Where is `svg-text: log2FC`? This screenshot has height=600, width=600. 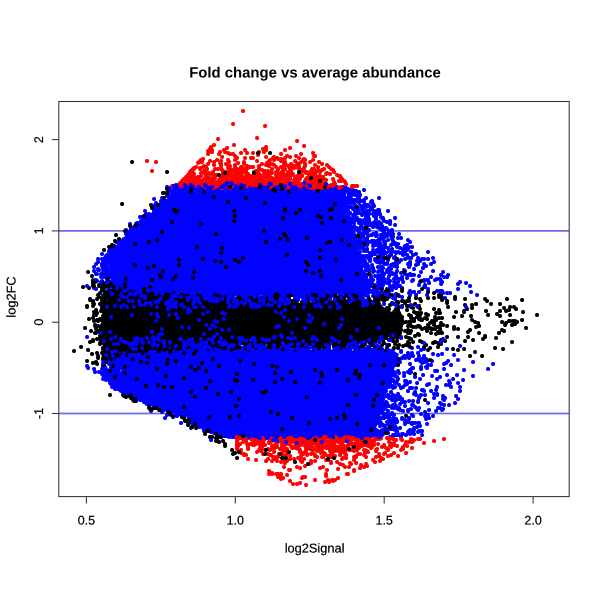 svg-text: log2FC is located at coordinates (10, 296).